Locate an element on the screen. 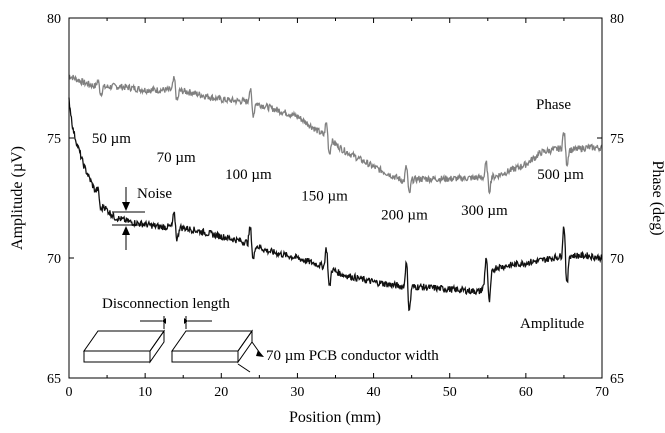 This screenshot has width=665, height=433. right-block-front is located at coordinates (205, 356).